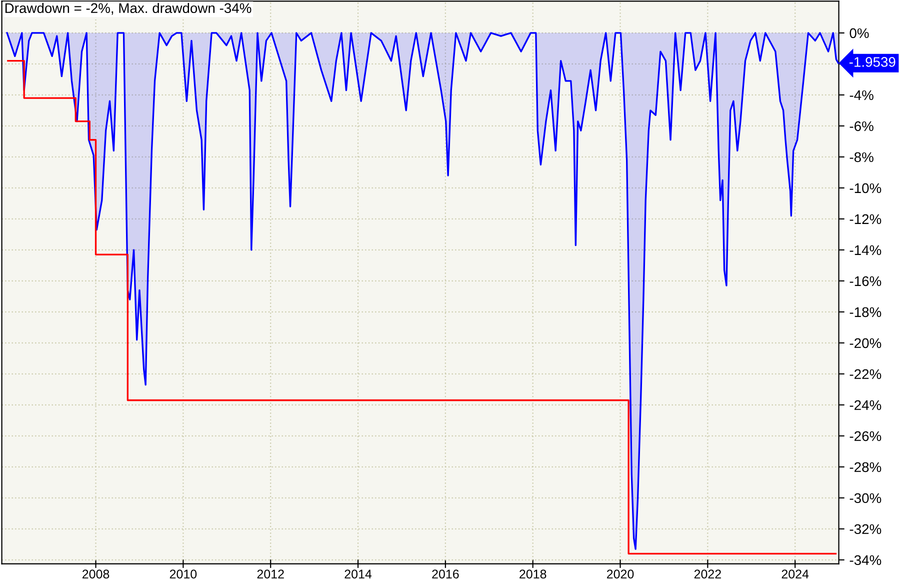 Image resolution: width=900 pixels, height=580 pixels. I want to click on chart-title: Drawdown = -2%, Max. drawdown -34%, so click(128, 8).